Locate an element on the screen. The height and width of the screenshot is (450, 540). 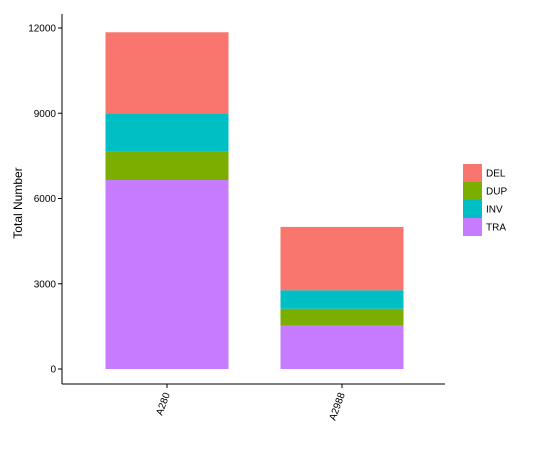
y-tick-label: 9000 is located at coordinates (45, 114).